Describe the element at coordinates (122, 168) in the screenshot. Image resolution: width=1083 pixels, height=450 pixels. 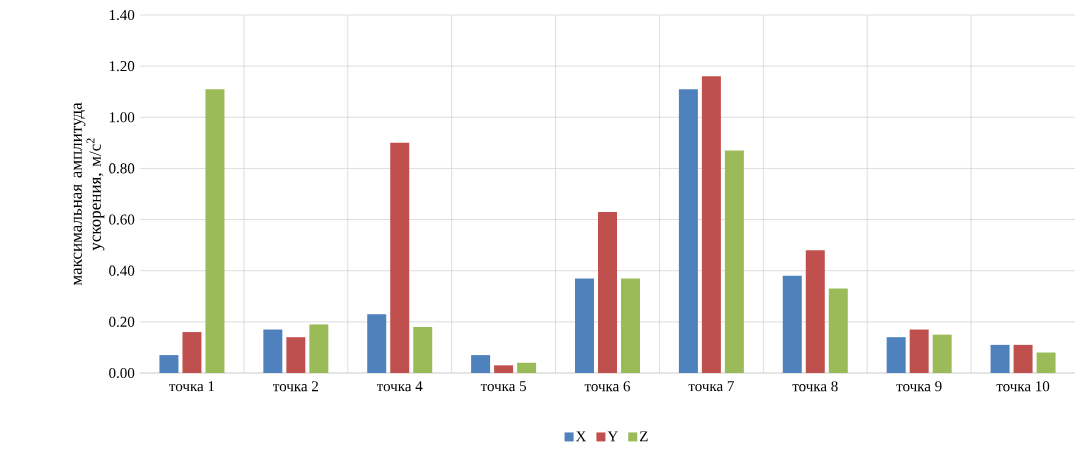
I see `y-tick-label: 0.80` at that location.